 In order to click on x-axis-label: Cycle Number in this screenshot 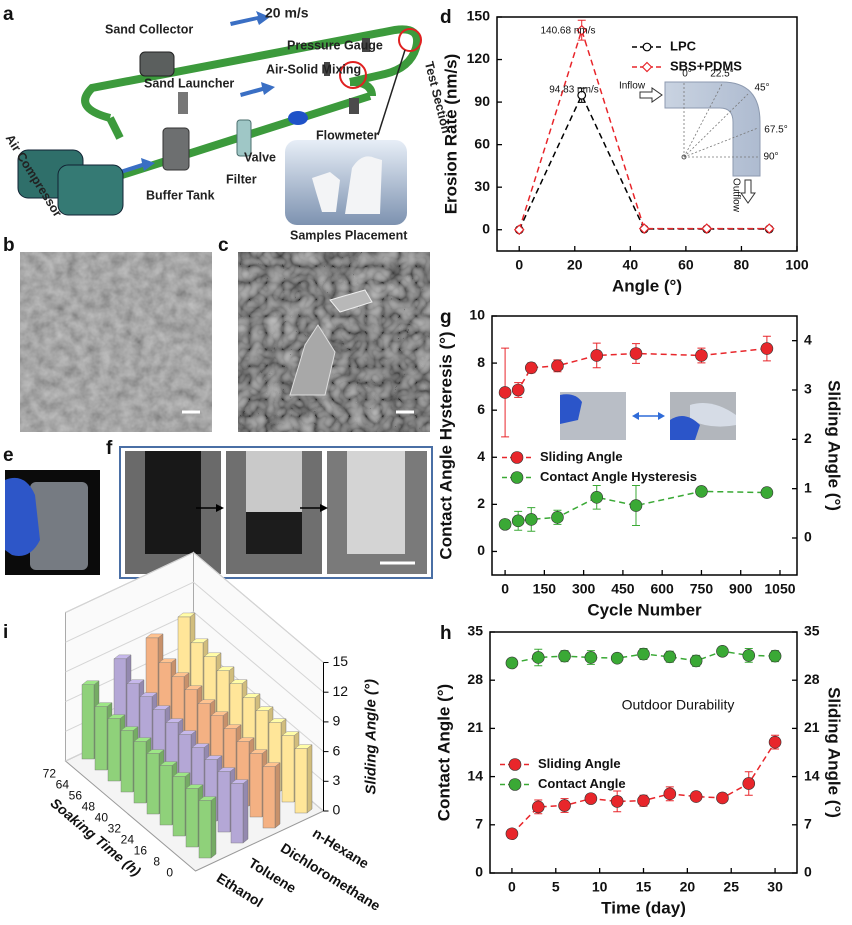, I will do `click(644, 609)`.